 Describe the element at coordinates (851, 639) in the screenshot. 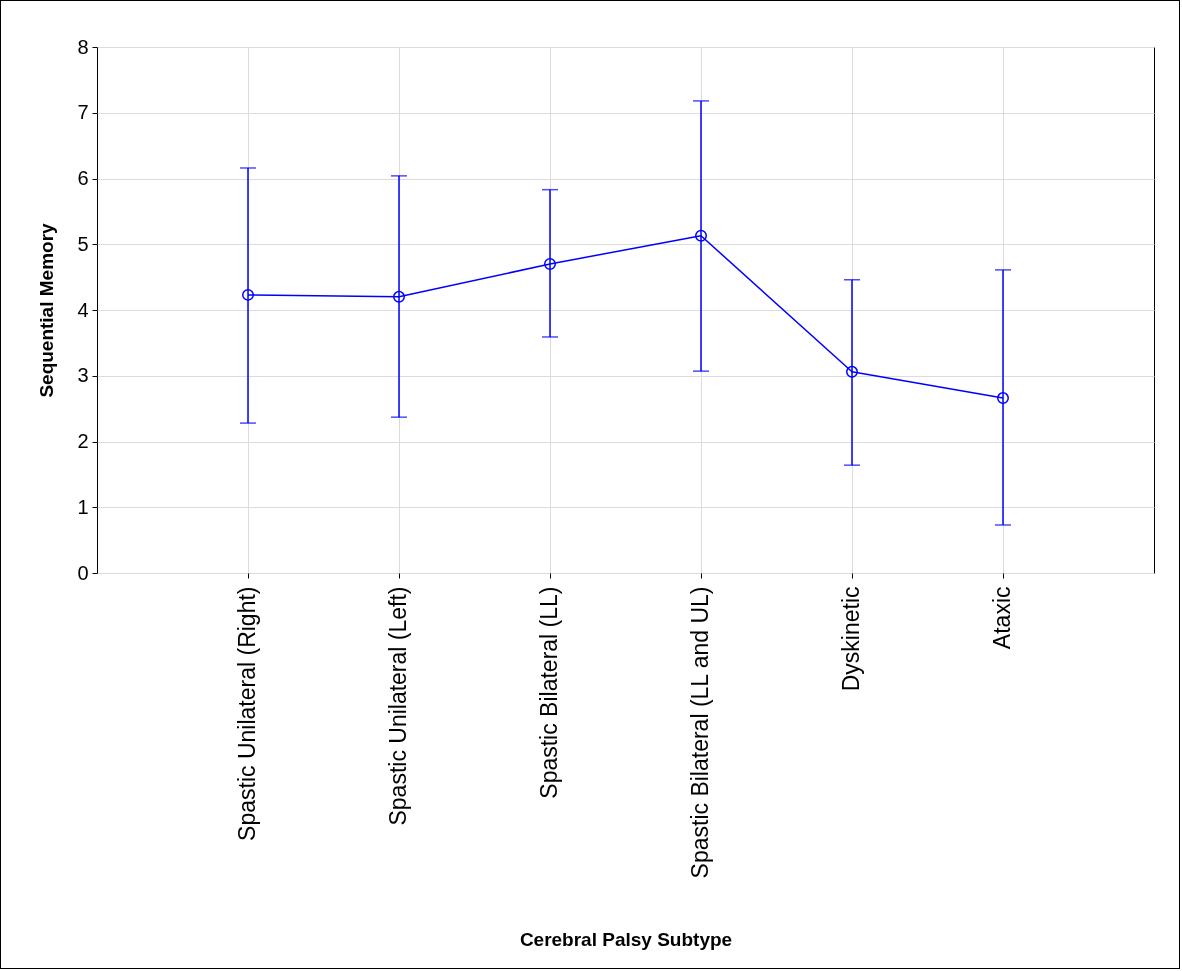

I see `x-tick-label: Dyskinetic` at that location.